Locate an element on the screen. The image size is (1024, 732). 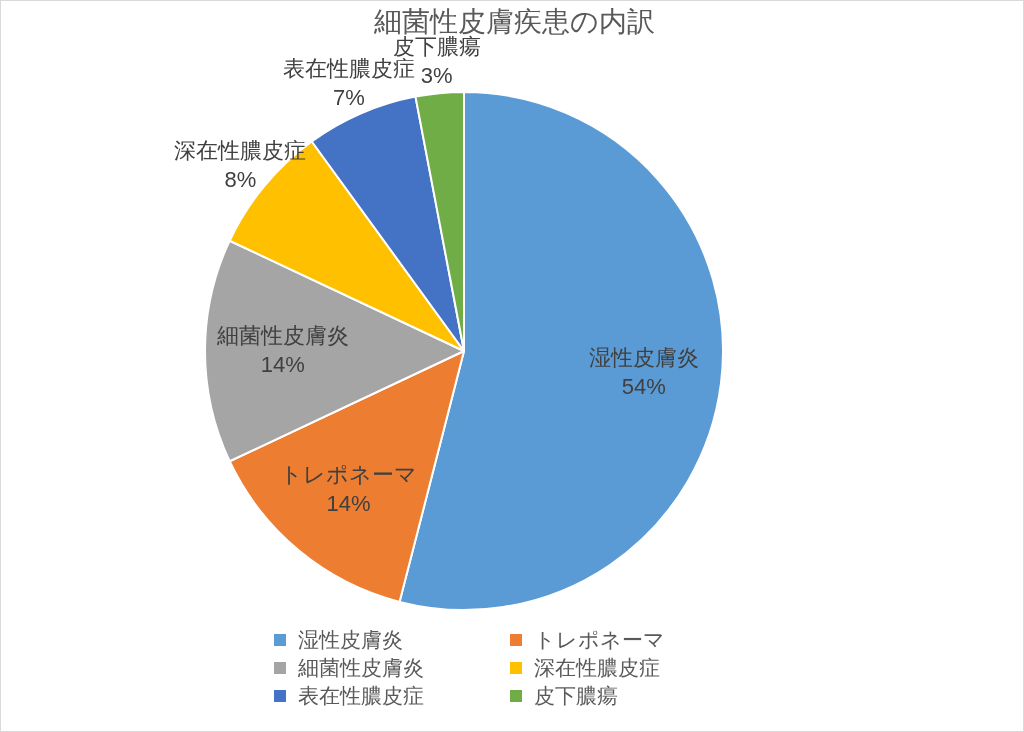
legend-label: 湿性皮膚炎 is located at coordinates (350, 640).